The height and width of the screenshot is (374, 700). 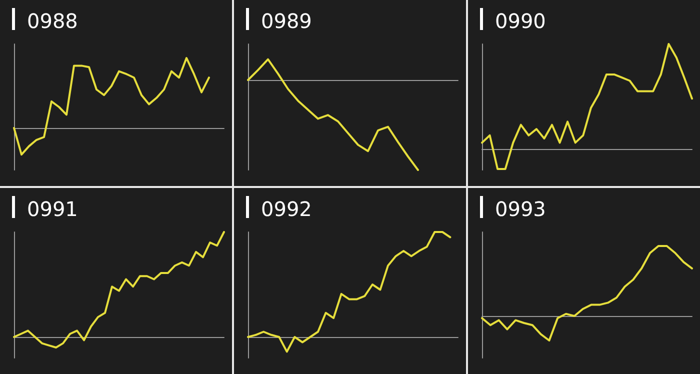 I want to click on chart-title: 0989, so click(x=286, y=21).